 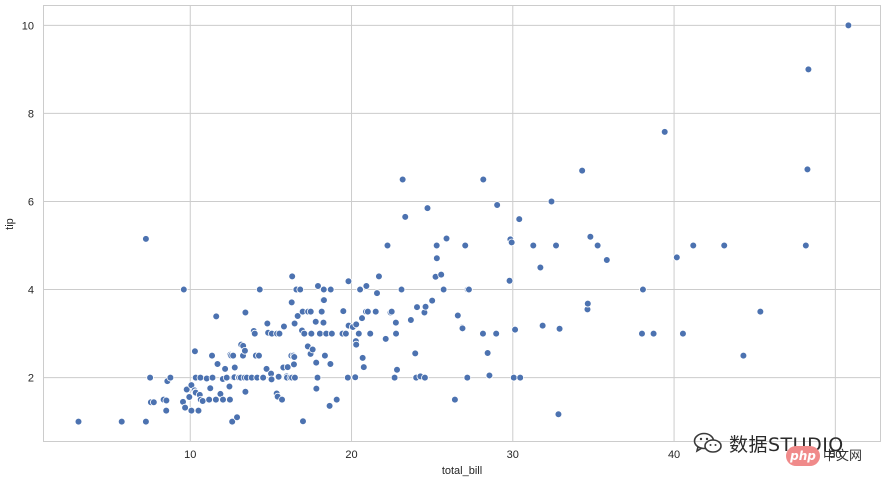 I want to click on watermark: 数据STUDIO, so click(x=768, y=443).